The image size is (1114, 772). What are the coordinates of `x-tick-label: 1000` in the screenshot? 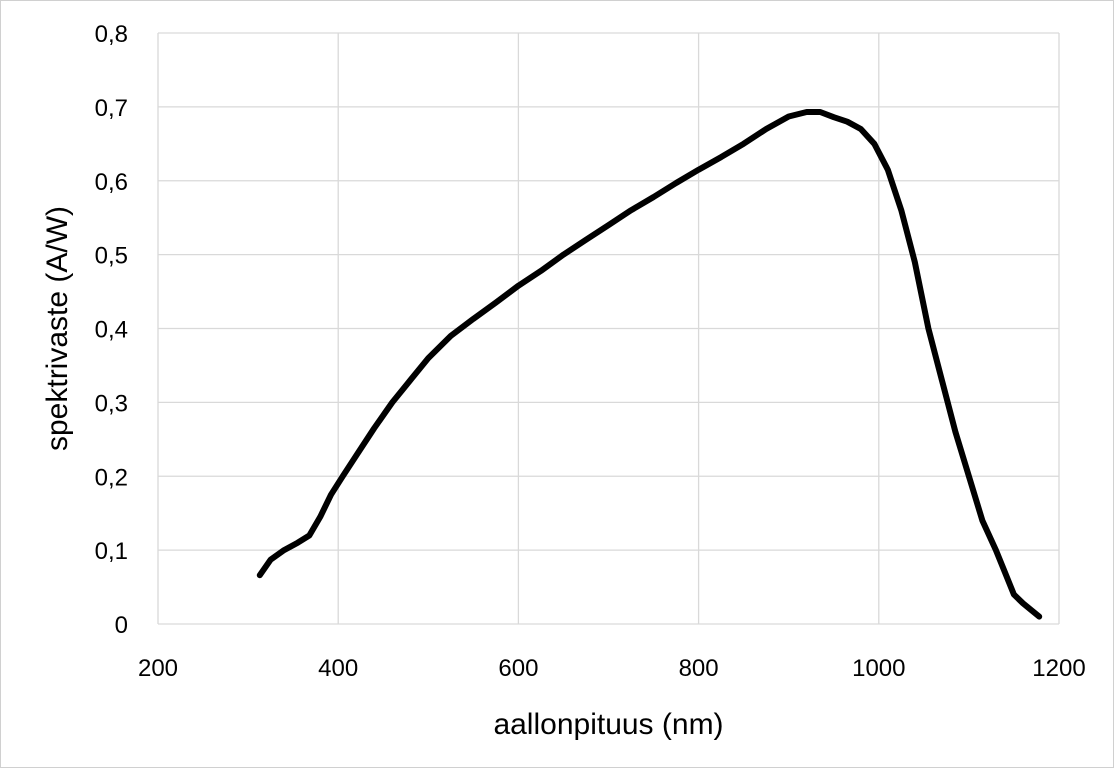 It's located at (878, 668).